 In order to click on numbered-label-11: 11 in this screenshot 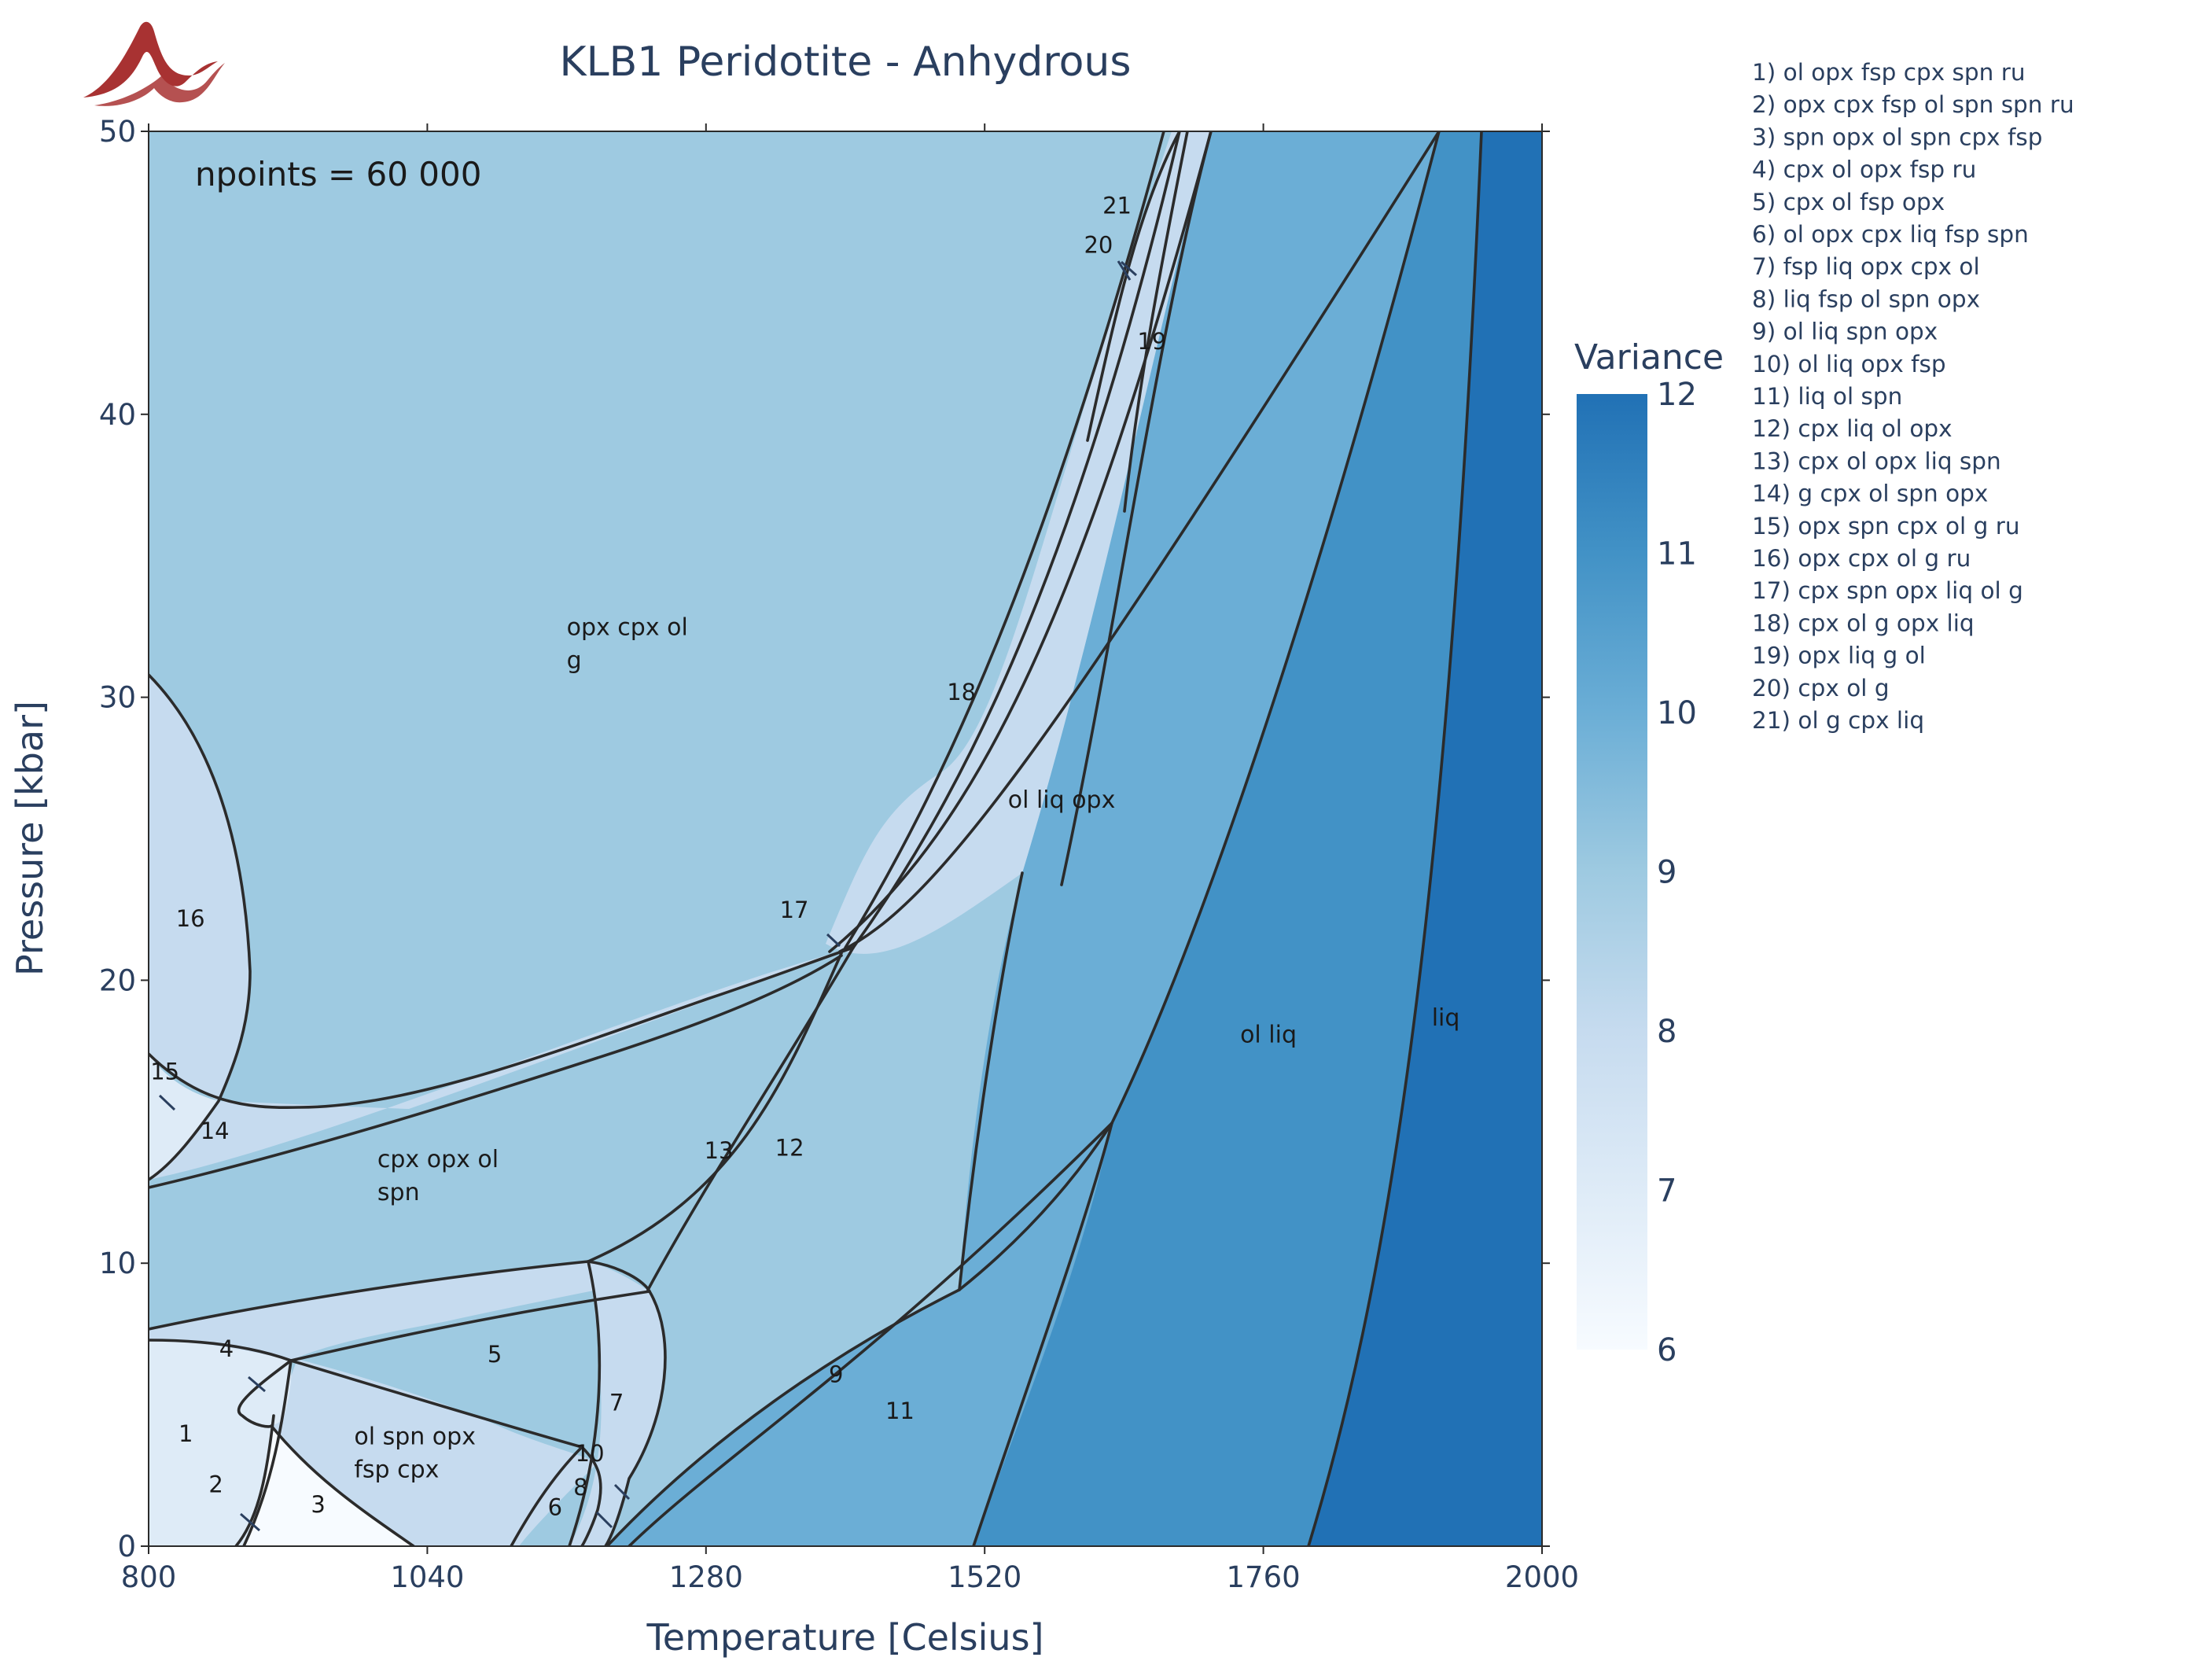, I will do `click(900, 1411)`.